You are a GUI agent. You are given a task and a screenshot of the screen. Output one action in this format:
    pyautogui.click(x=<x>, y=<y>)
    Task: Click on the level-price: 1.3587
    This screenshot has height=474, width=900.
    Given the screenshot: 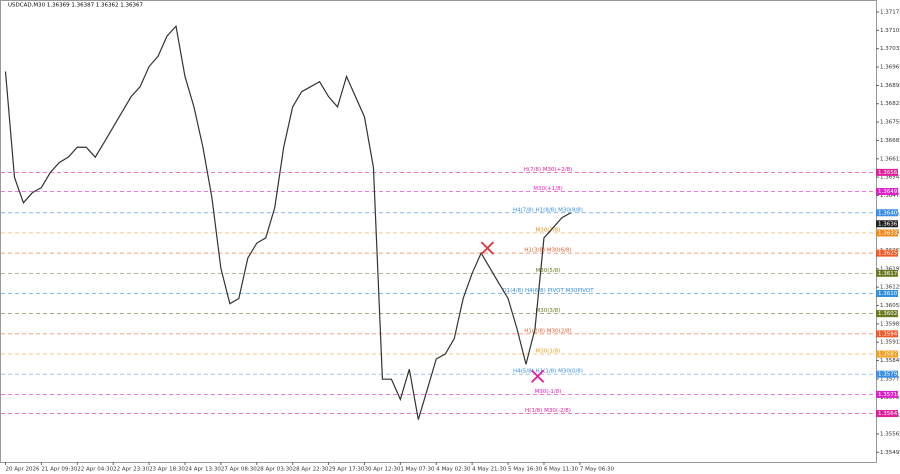 What is the action you would take?
    pyautogui.click(x=888, y=355)
    